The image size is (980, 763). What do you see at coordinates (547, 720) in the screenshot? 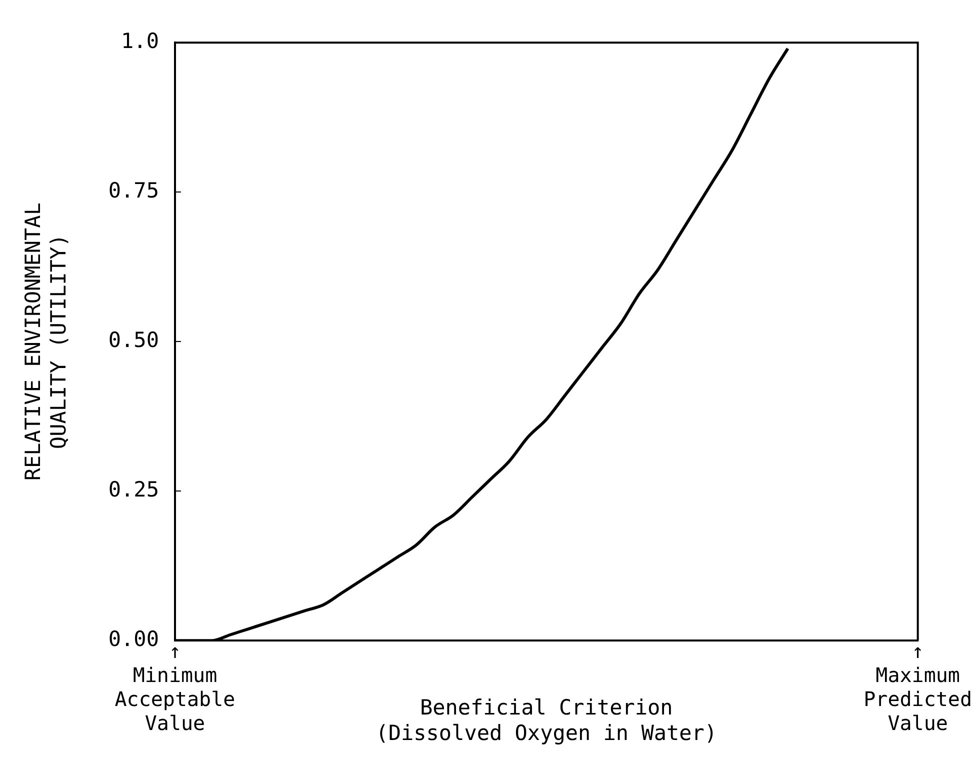
I see `x-axis-title: Beneficial Criterion (Dissolved Oxygen in Water)` at bounding box center [547, 720].